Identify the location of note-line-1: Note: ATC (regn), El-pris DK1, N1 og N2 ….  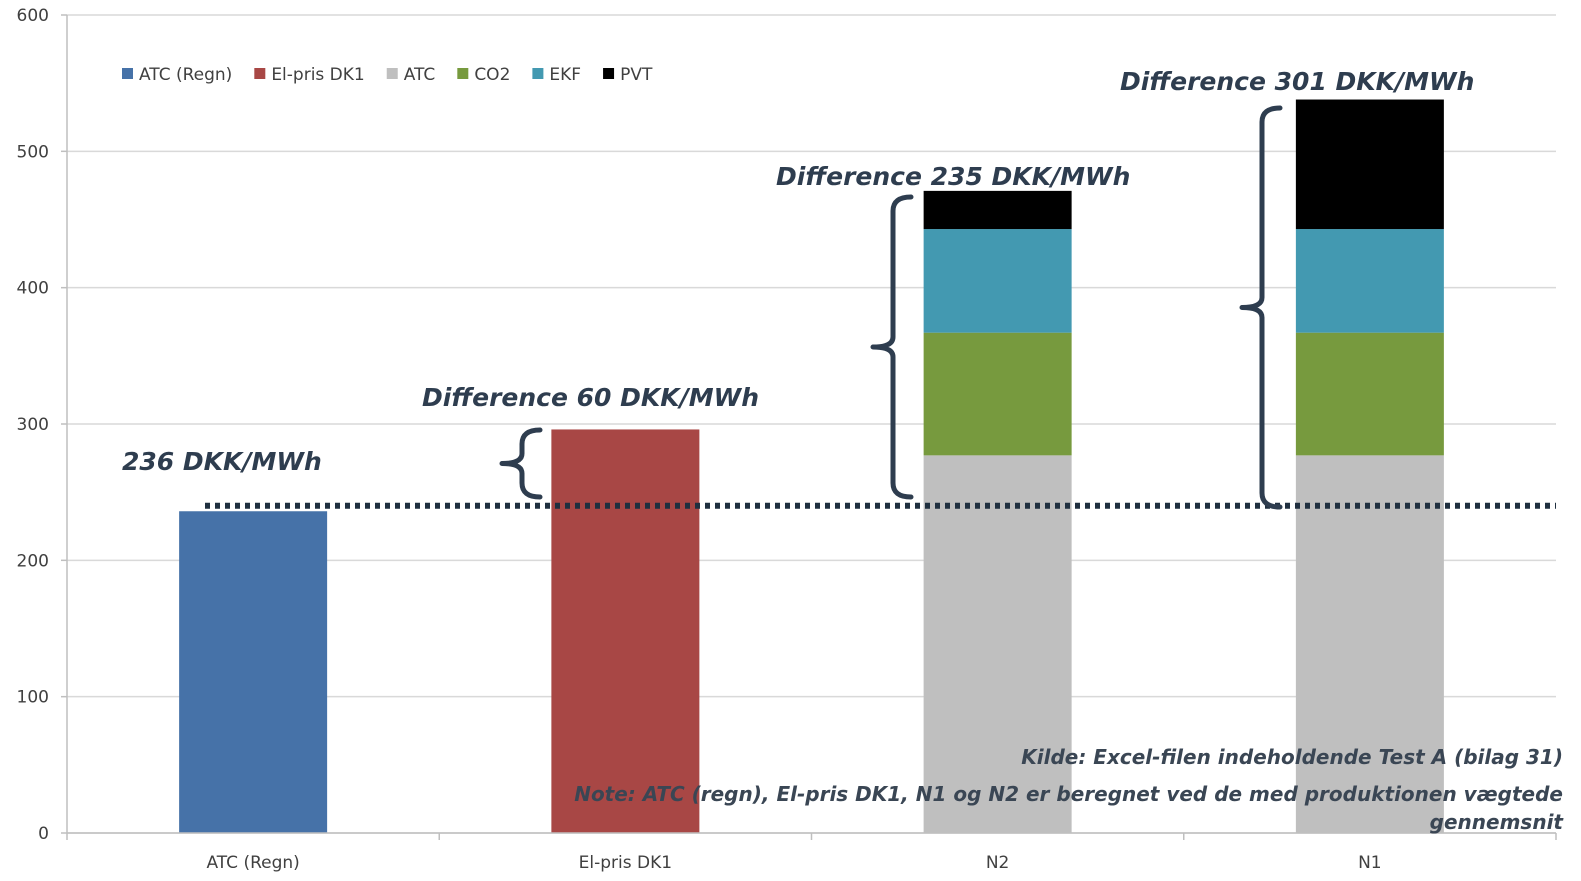
(1068, 794).